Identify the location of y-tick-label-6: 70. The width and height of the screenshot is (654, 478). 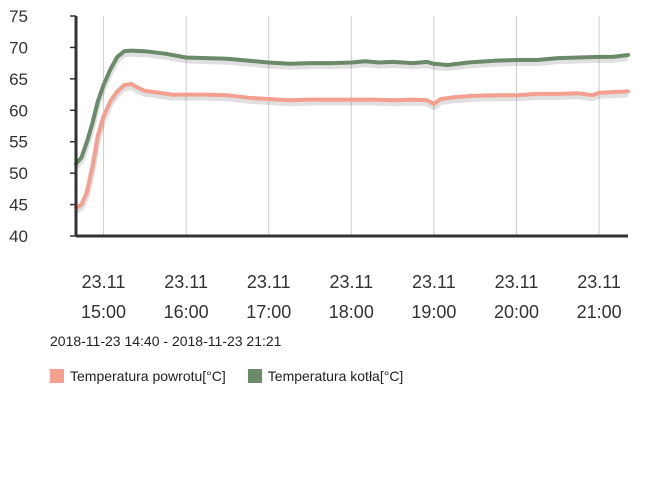
(18, 47).